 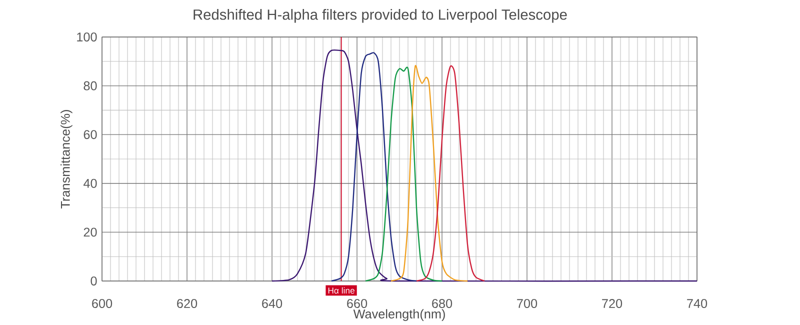 I want to click on y-tick-label: 20, so click(x=90, y=232).